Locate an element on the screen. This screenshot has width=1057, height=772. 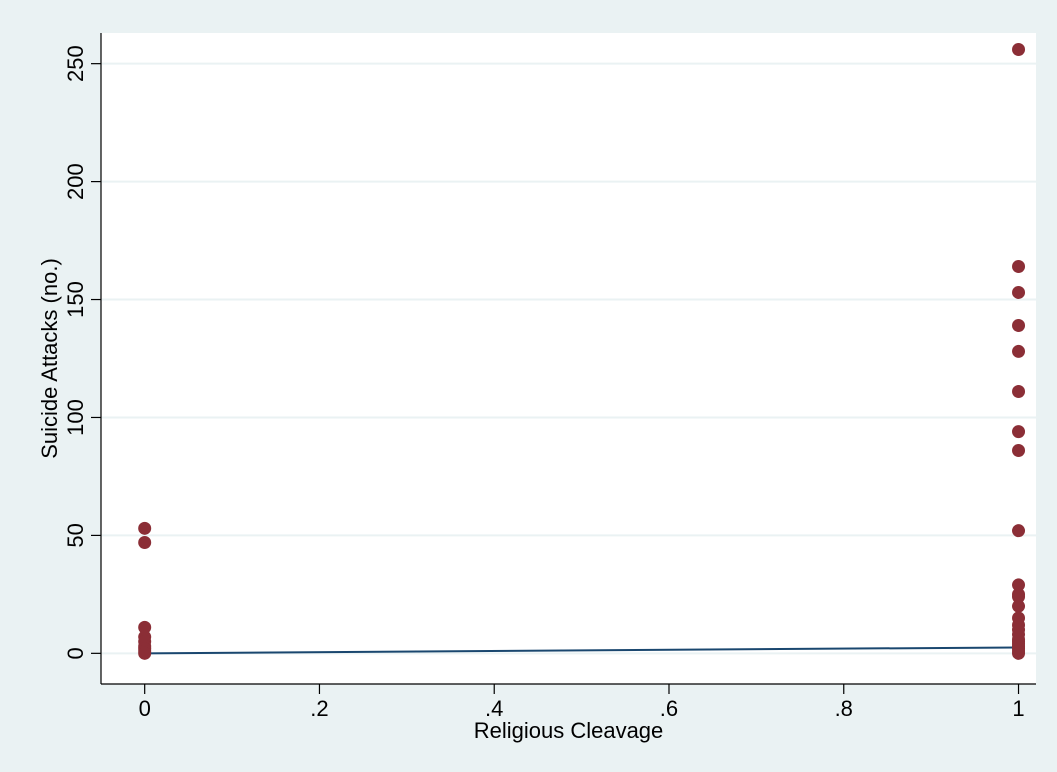
y-tick-label: 250 is located at coordinates (75, 63).